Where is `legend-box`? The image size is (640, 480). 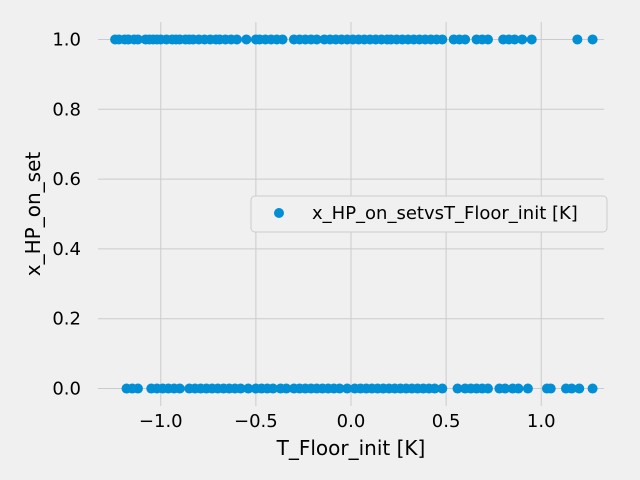
legend-box is located at coordinates (429, 214).